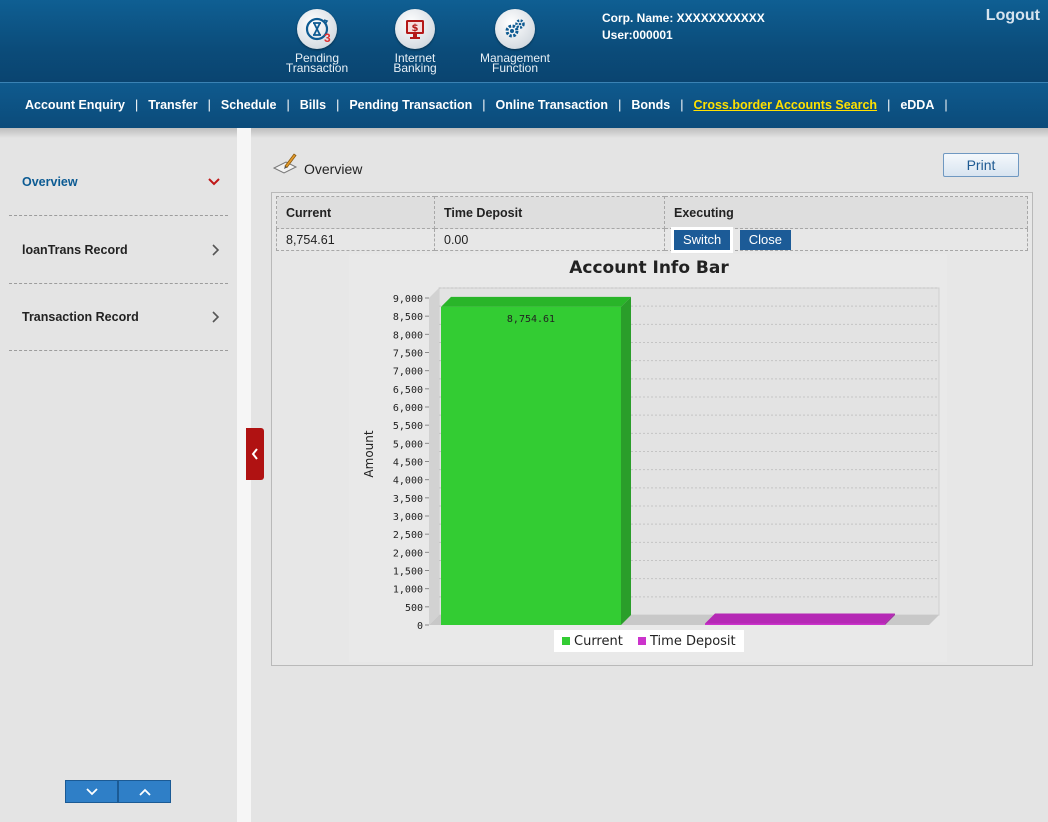 This screenshot has height=822, width=1048. I want to click on sidebar-item-transaction-record: Transaction Record, so click(118, 317).